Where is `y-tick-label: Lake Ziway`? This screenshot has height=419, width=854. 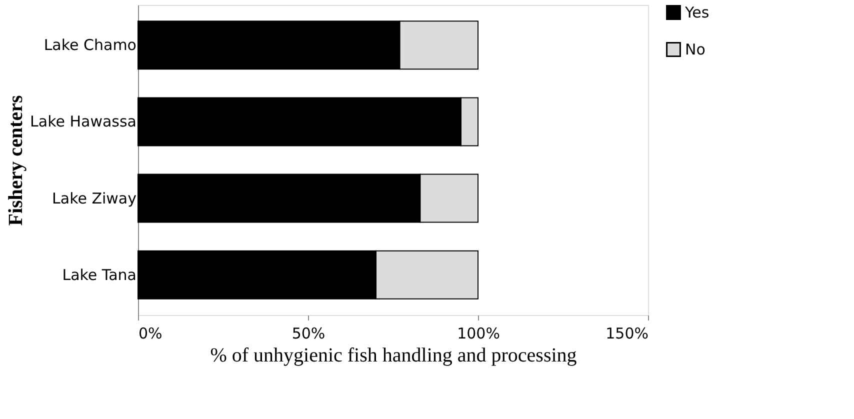 y-tick-label: Lake Ziway is located at coordinates (94, 198).